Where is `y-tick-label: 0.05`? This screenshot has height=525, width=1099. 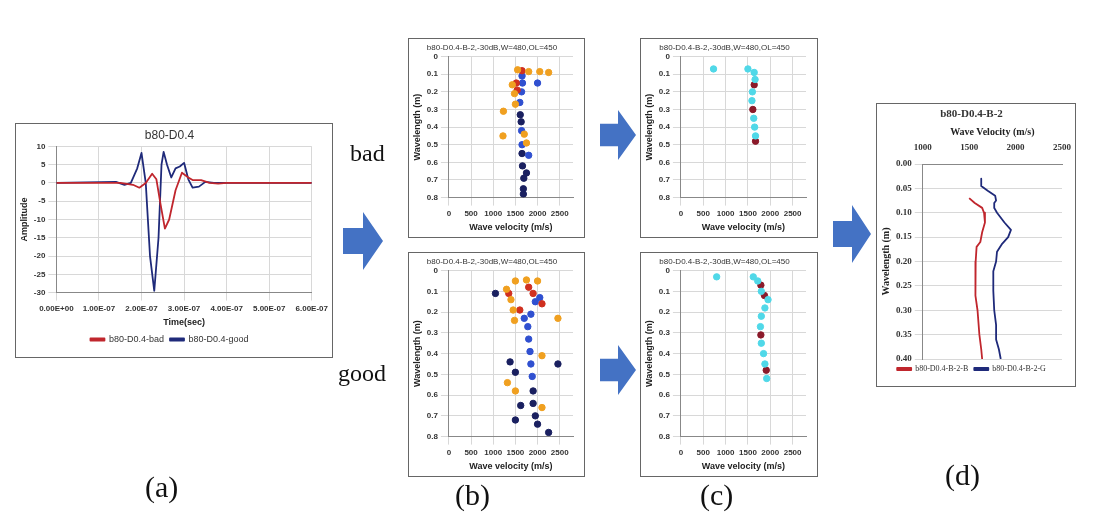
y-tick-label: 0.05 is located at coordinates (904, 187).